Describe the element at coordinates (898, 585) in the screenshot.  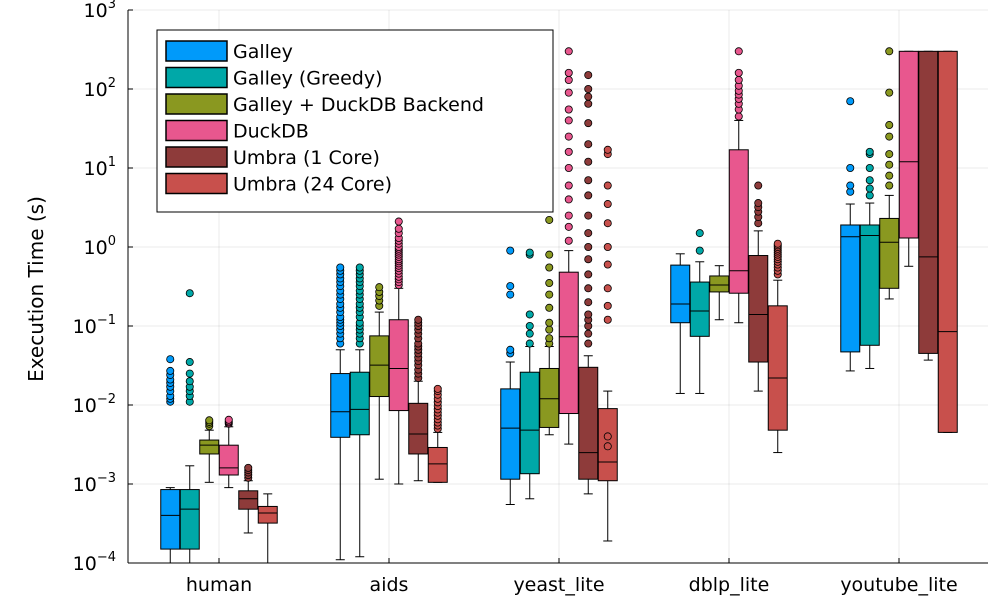
I see `x-tick-label-youtube_lite: youtube_lite` at that location.